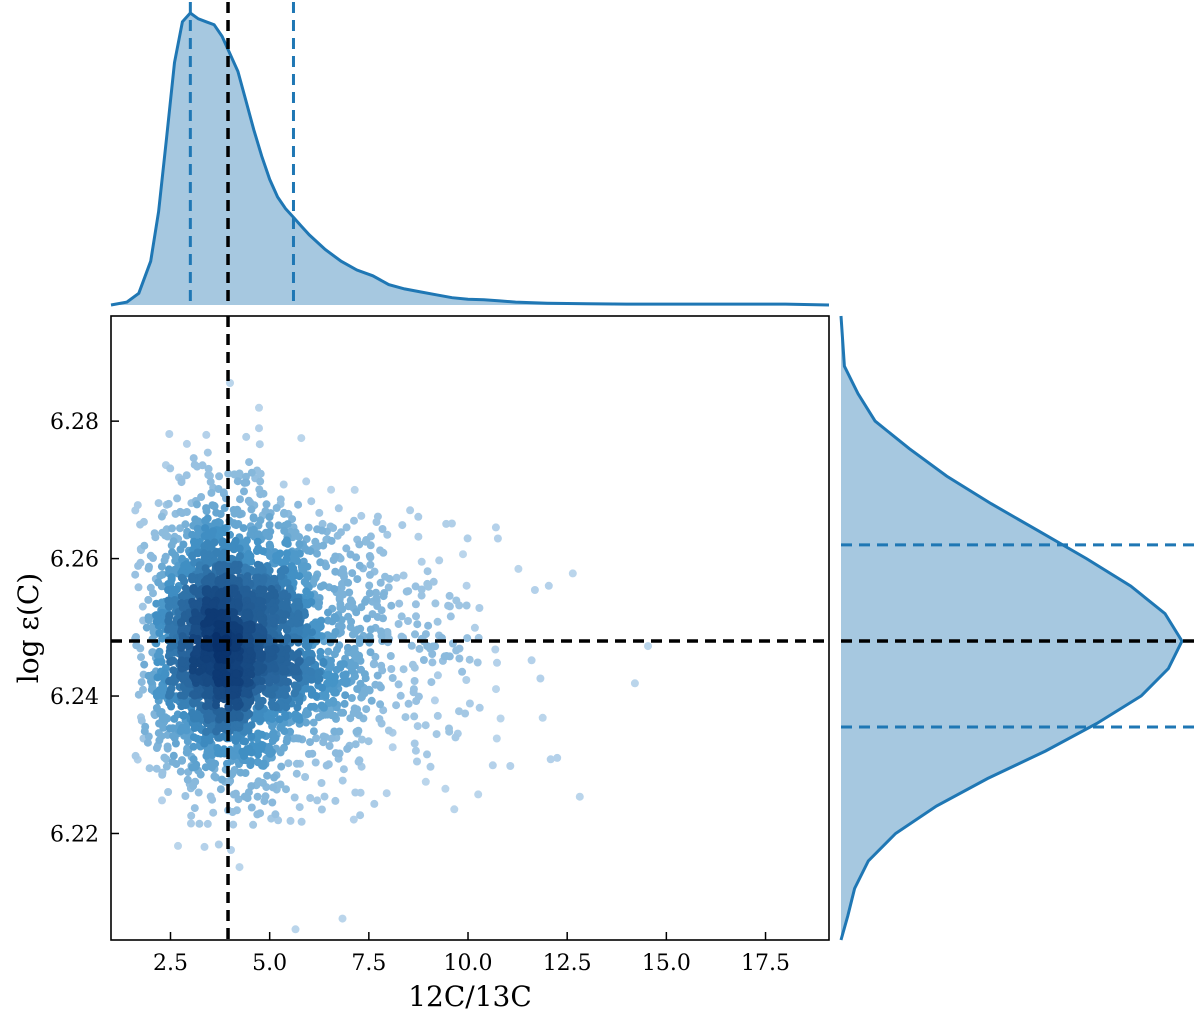 Image resolution: width=1200 pixels, height=1016 pixels. Describe the element at coordinates (74, 422) in the screenshot. I see `y-tick-label: 6.28` at that location.